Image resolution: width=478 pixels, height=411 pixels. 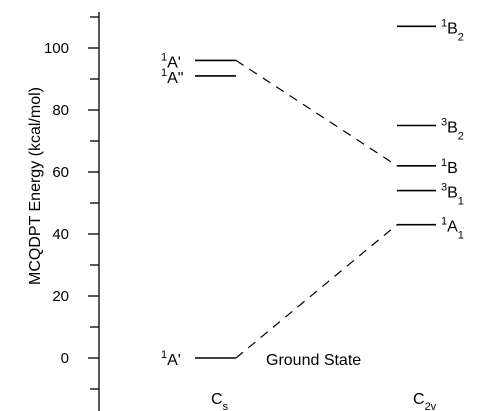 I want to click on state-label: 1B, so click(x=449, y=167).